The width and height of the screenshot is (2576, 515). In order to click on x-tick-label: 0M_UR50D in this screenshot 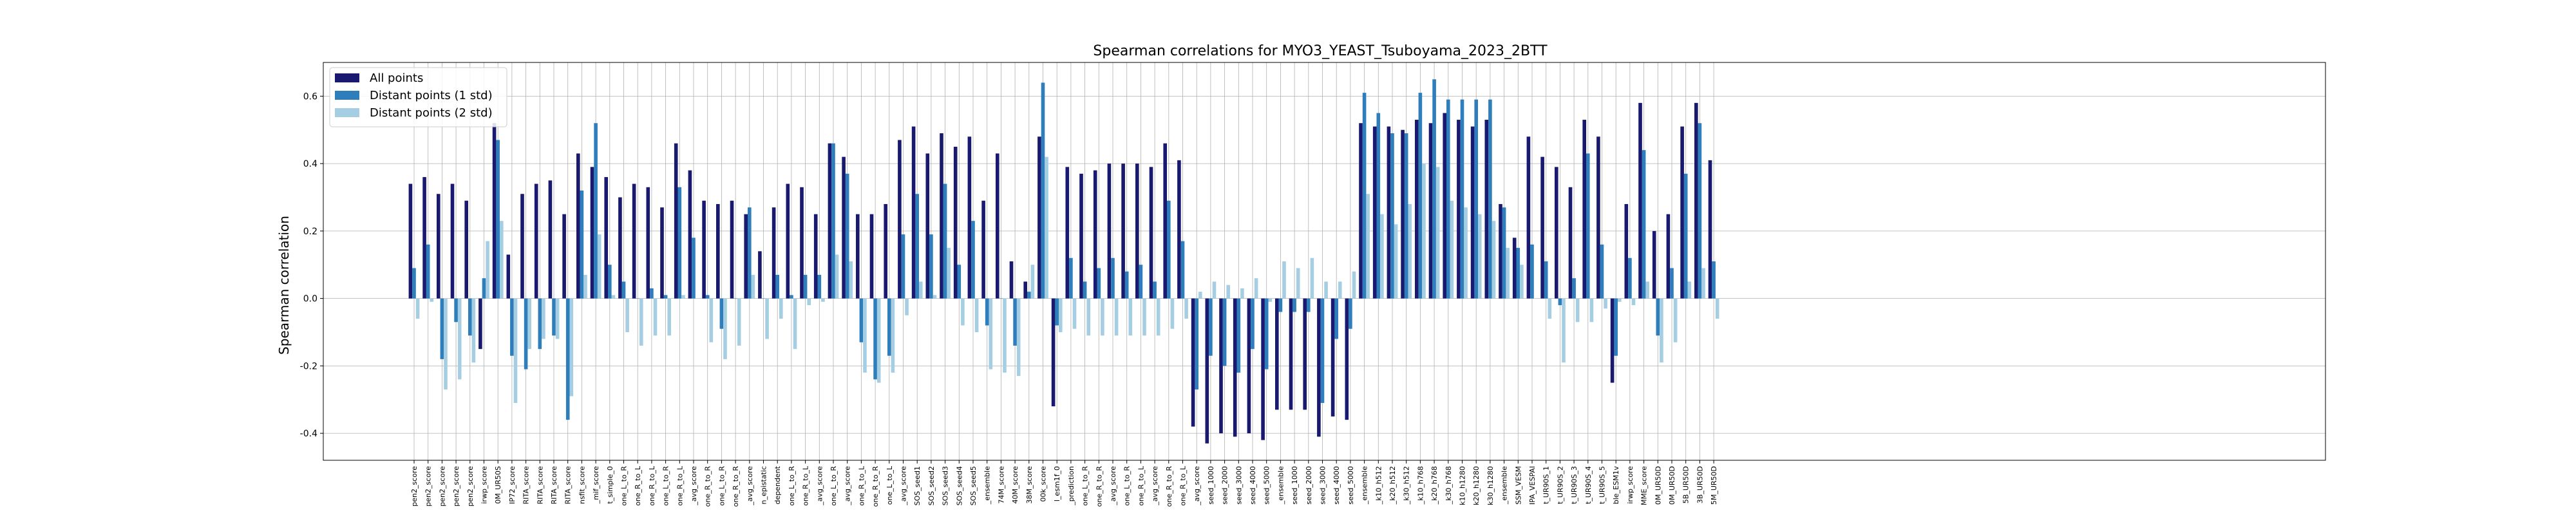, I will do `click(1672, 486)`.